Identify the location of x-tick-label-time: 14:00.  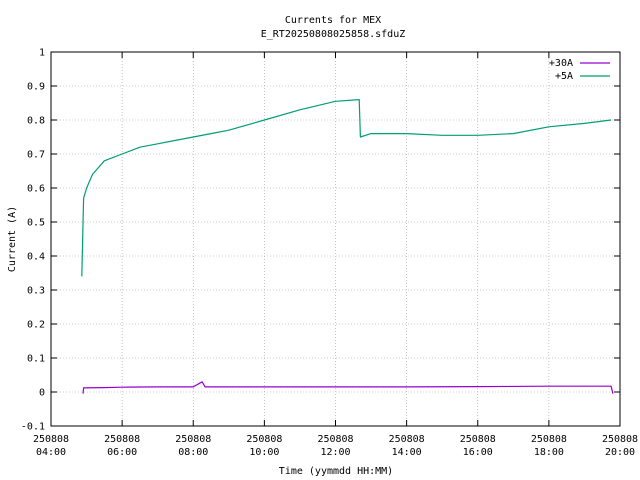
(407, 452).